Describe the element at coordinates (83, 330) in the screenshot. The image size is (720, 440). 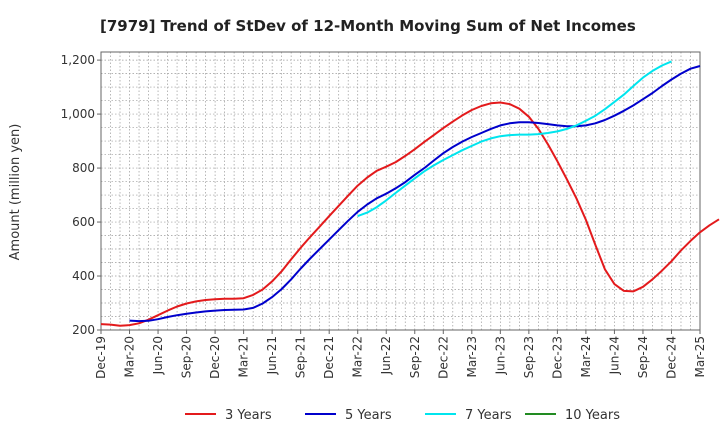
I see `y-tick-label: 200` at that location.